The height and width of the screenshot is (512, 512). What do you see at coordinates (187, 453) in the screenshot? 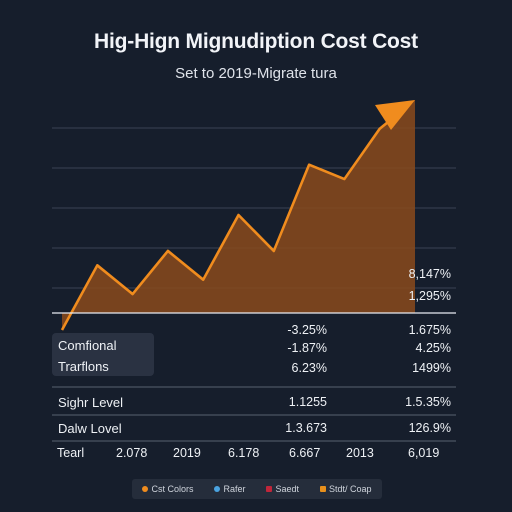
I see `x-tick-1: 2019` at bounding box center [187, 453].